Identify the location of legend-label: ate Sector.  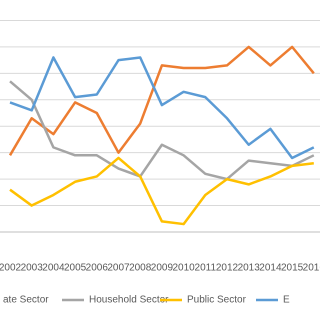
(26, 300).